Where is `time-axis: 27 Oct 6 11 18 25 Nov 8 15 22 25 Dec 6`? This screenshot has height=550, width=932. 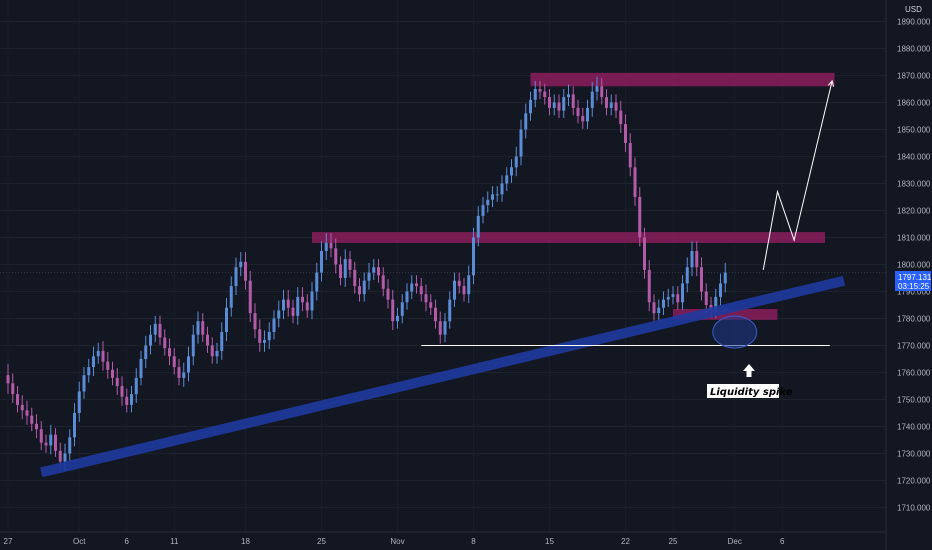 time-axis: 27 Oct 6 11 18 25 Nov 8 15 22 25 Dec 6 is located at coordinates (394, 541).